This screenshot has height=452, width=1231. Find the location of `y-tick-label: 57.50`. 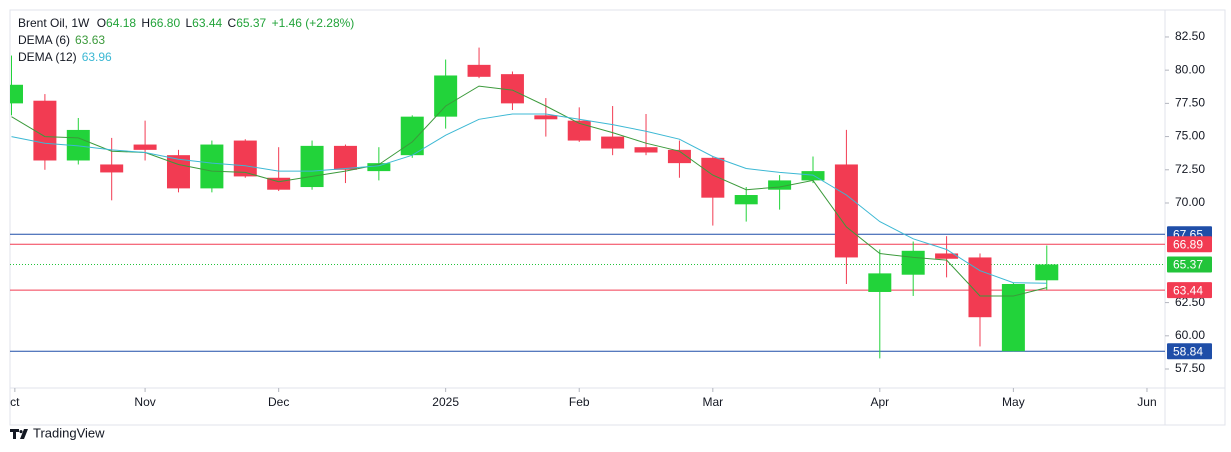

y-tick-label: 57.50 is located at coordinates (1190, 368).